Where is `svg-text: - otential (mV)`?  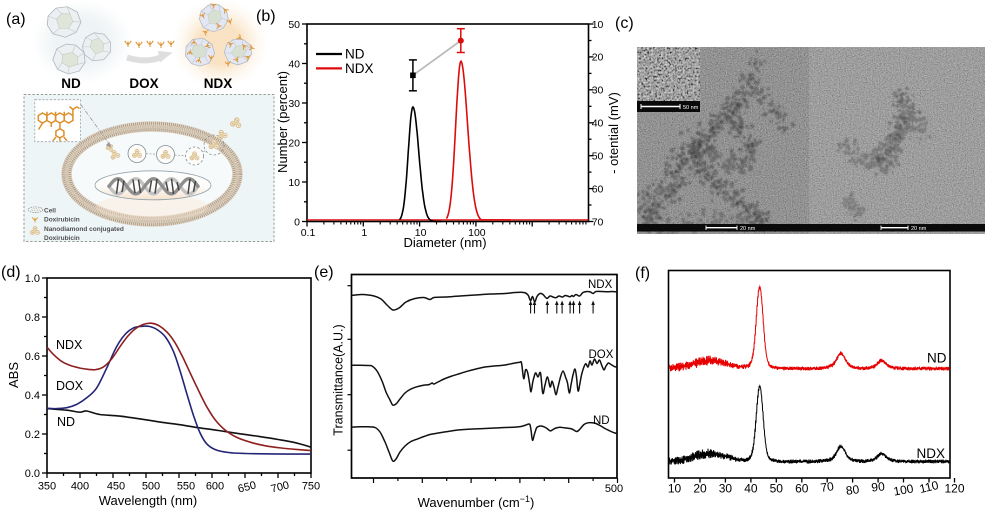
svg-text: - otential (mV) is located at coordinates (613, 133).